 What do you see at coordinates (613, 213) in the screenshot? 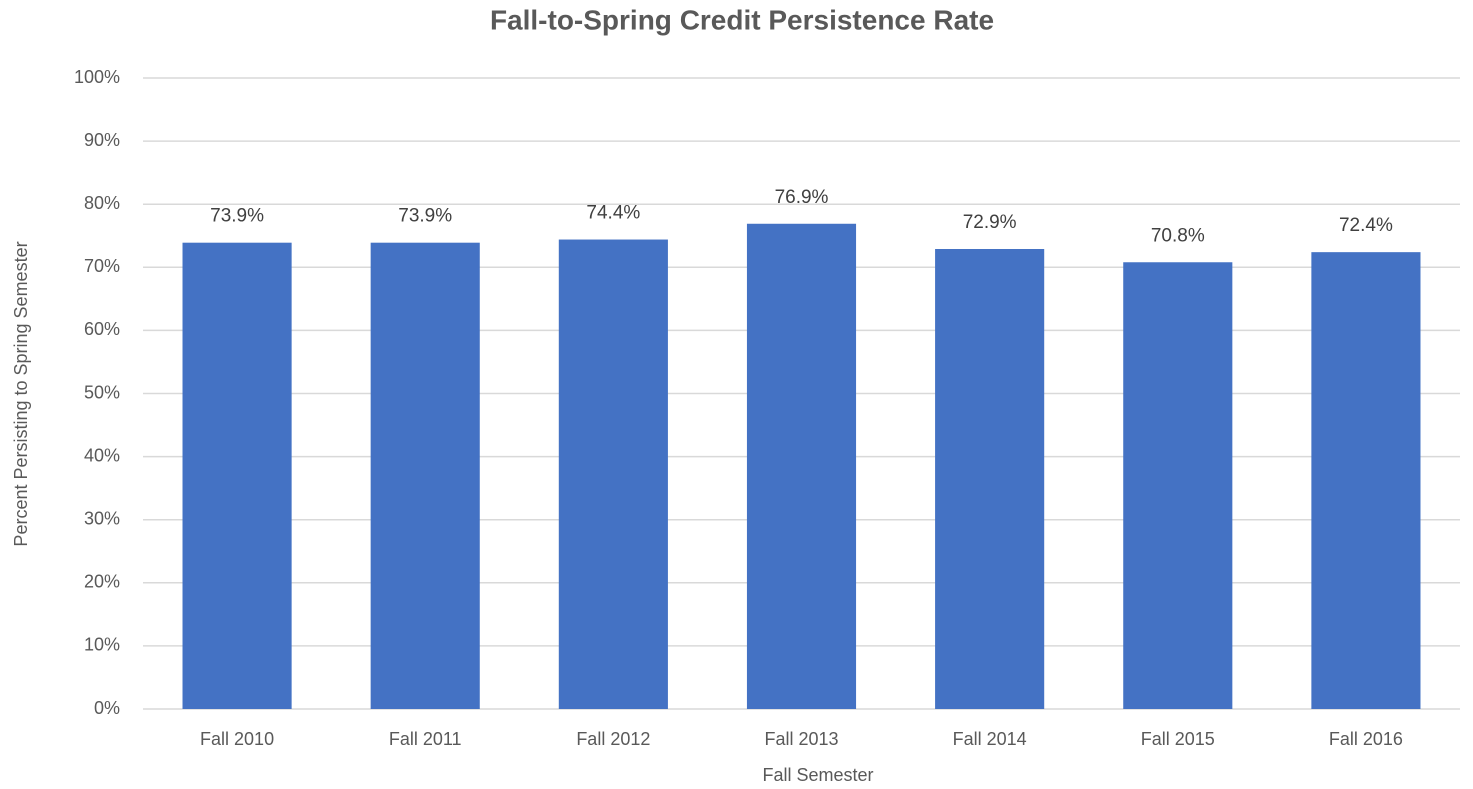
I see `data-label: 74.4%` at bounding box center [613, 213].